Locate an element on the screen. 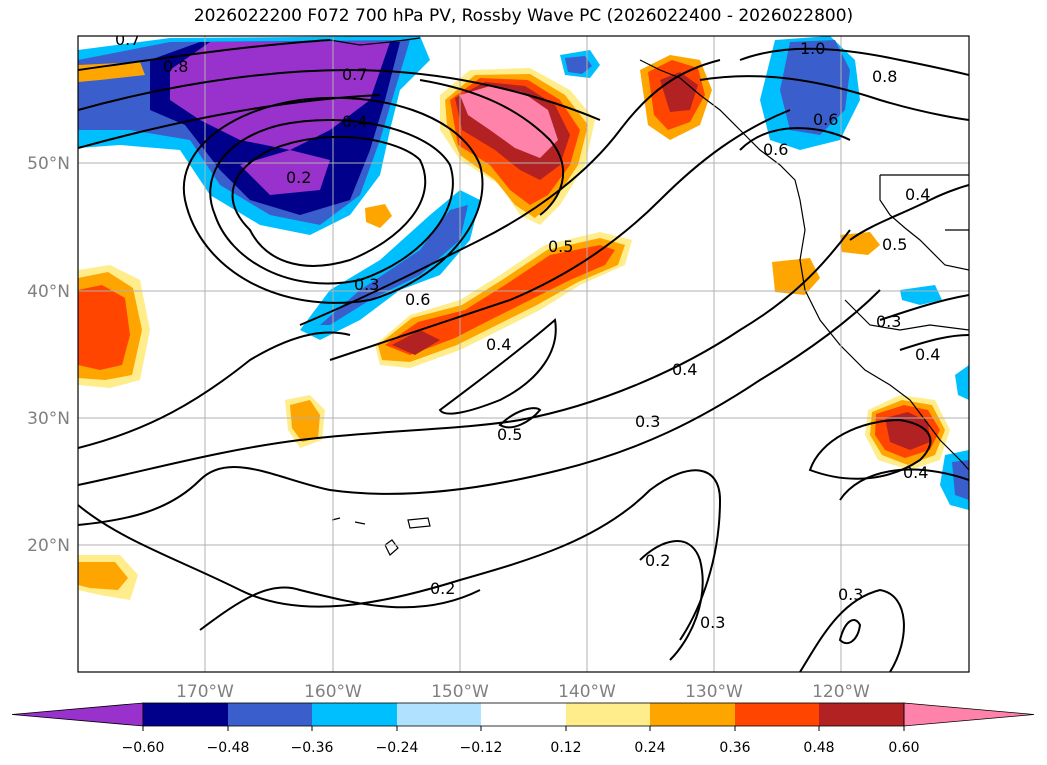 The width and height of the screenshot is (1047, 765). longitude-label: 150°W is located at coordinates (460, 692).